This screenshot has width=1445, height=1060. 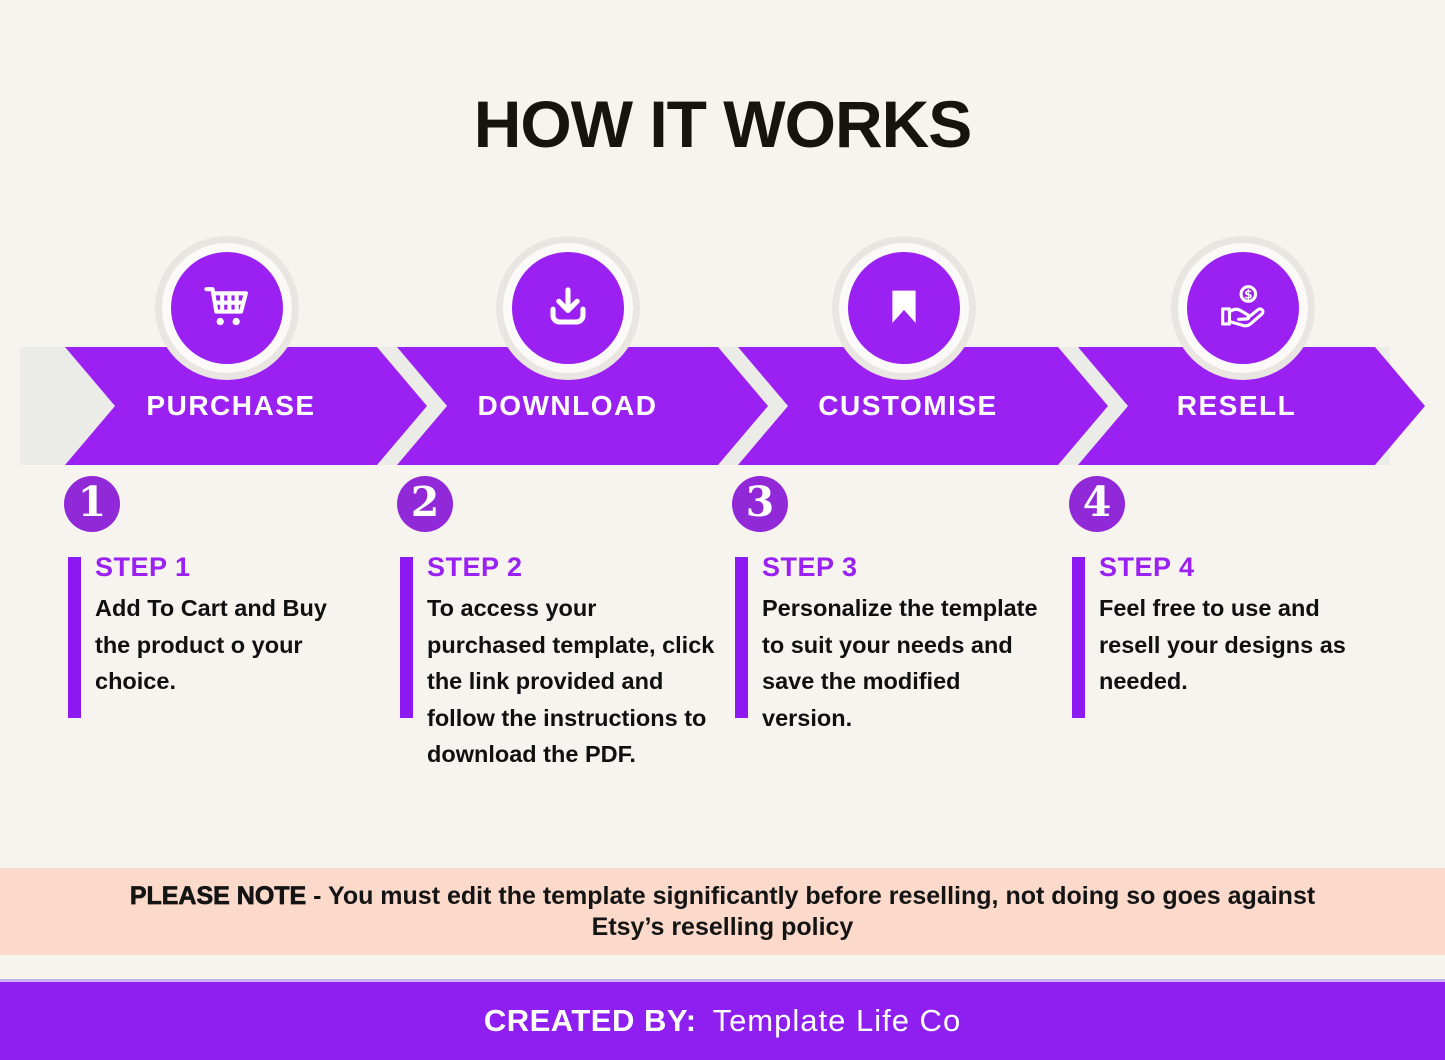 What do you see at coordinates (810, 567) in the screenshot?
I see `step-heading-3: STEP 3` at bounding box center [810, 567].